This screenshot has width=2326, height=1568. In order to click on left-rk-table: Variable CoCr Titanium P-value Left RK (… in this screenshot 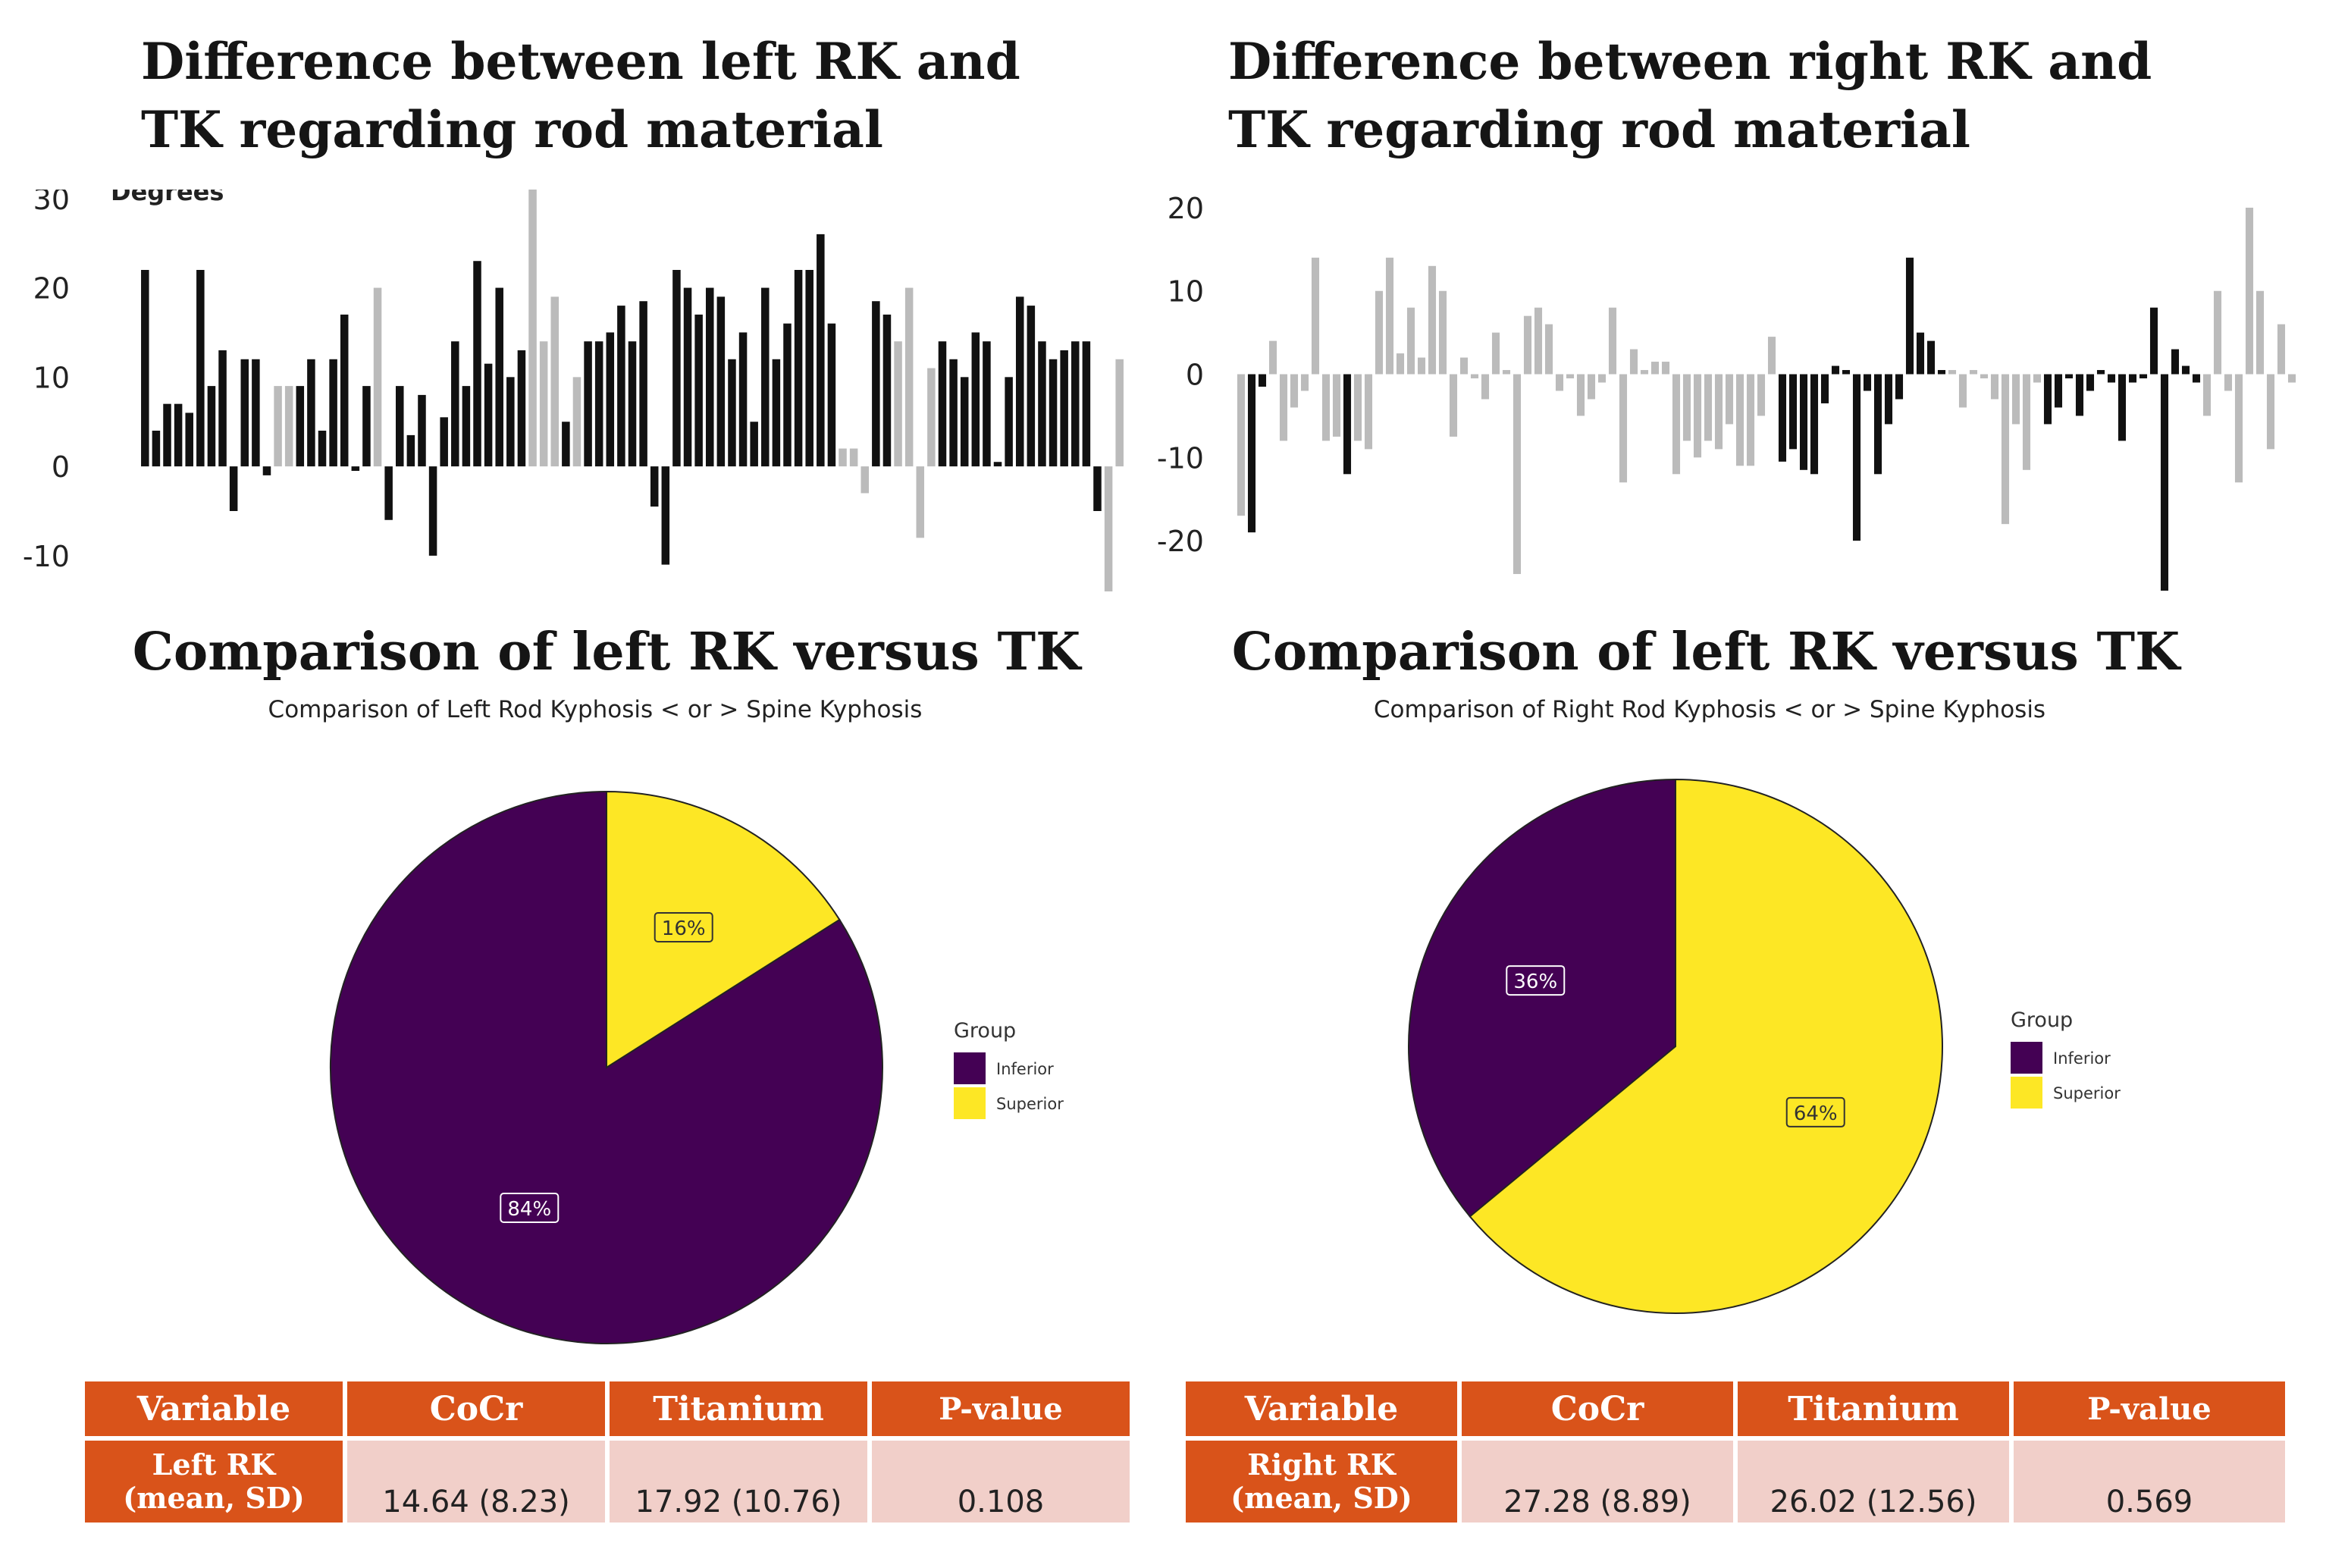, I will do `click(607, 1452)`.